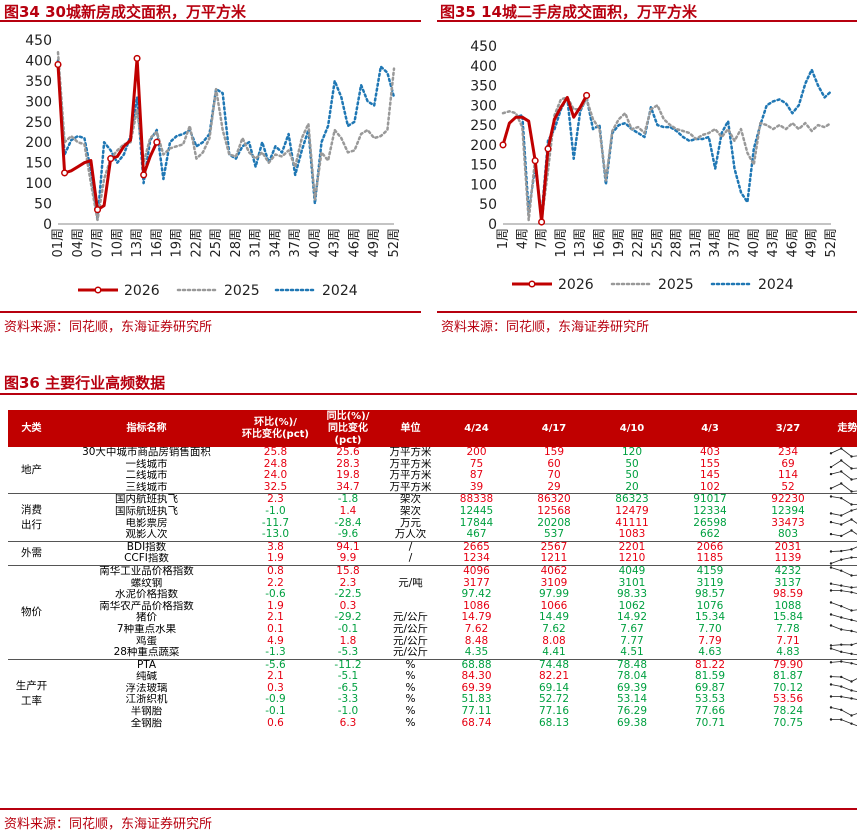  What do you see at coordinates (348, 547) in the screenshot?
I see `yoy-change: 94.1` at bounding box center [348, 547].